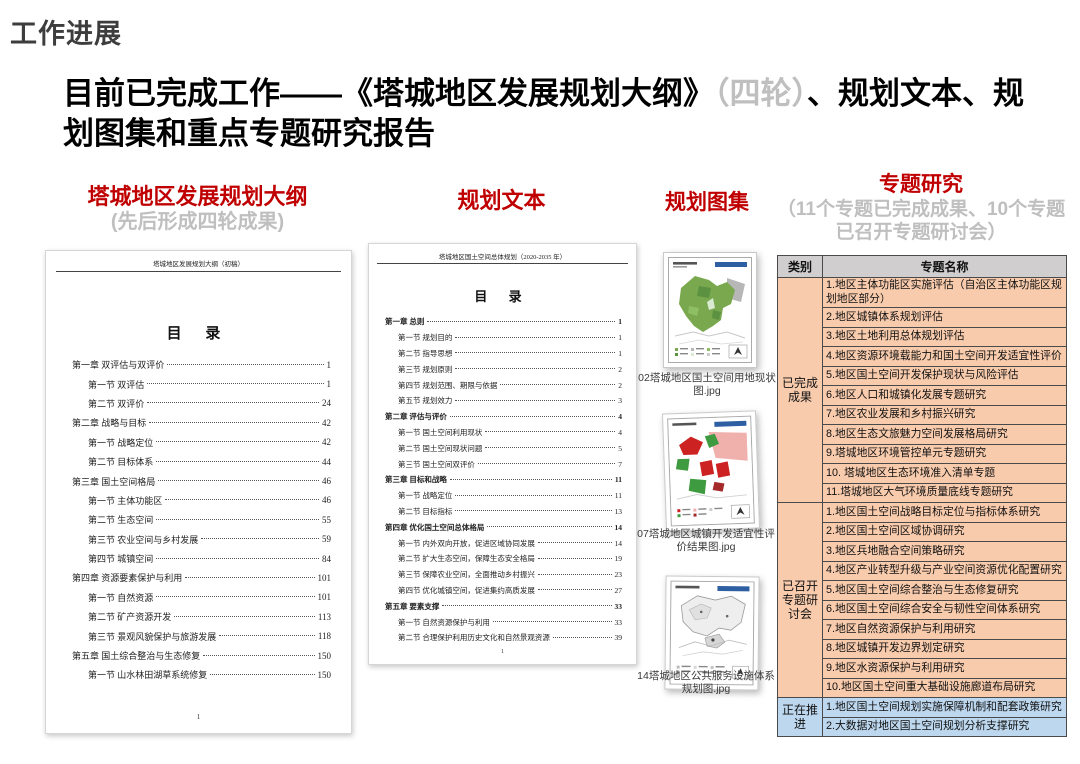 The width and height of the screenshot is (1080, 764). What do you see at coordinates (324, 597) in the screenshot?
I see `toc-page-number: 101` at bounding box center [324, 597].